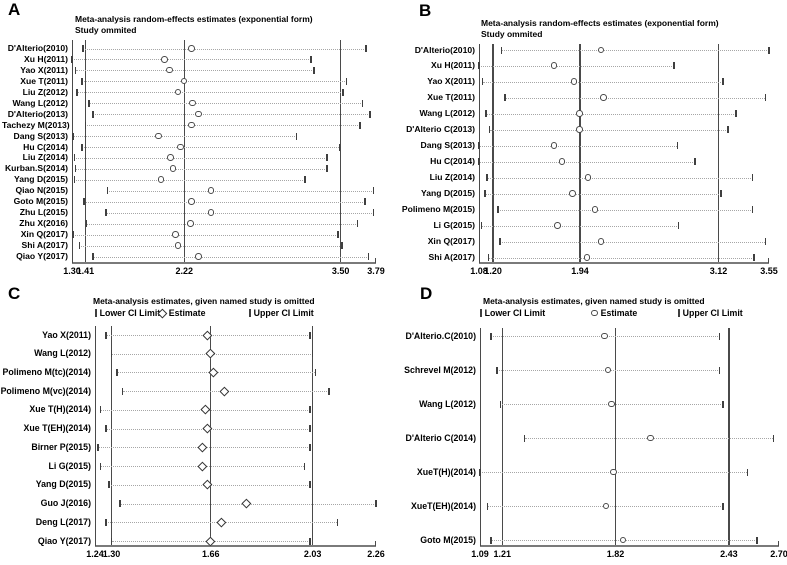 This screenshot has width=787, height=565. What do you see at coordinates (454, 225) in the screenshot?
I see `study-label: Li G(2015)` at bounding box center [454, 225].